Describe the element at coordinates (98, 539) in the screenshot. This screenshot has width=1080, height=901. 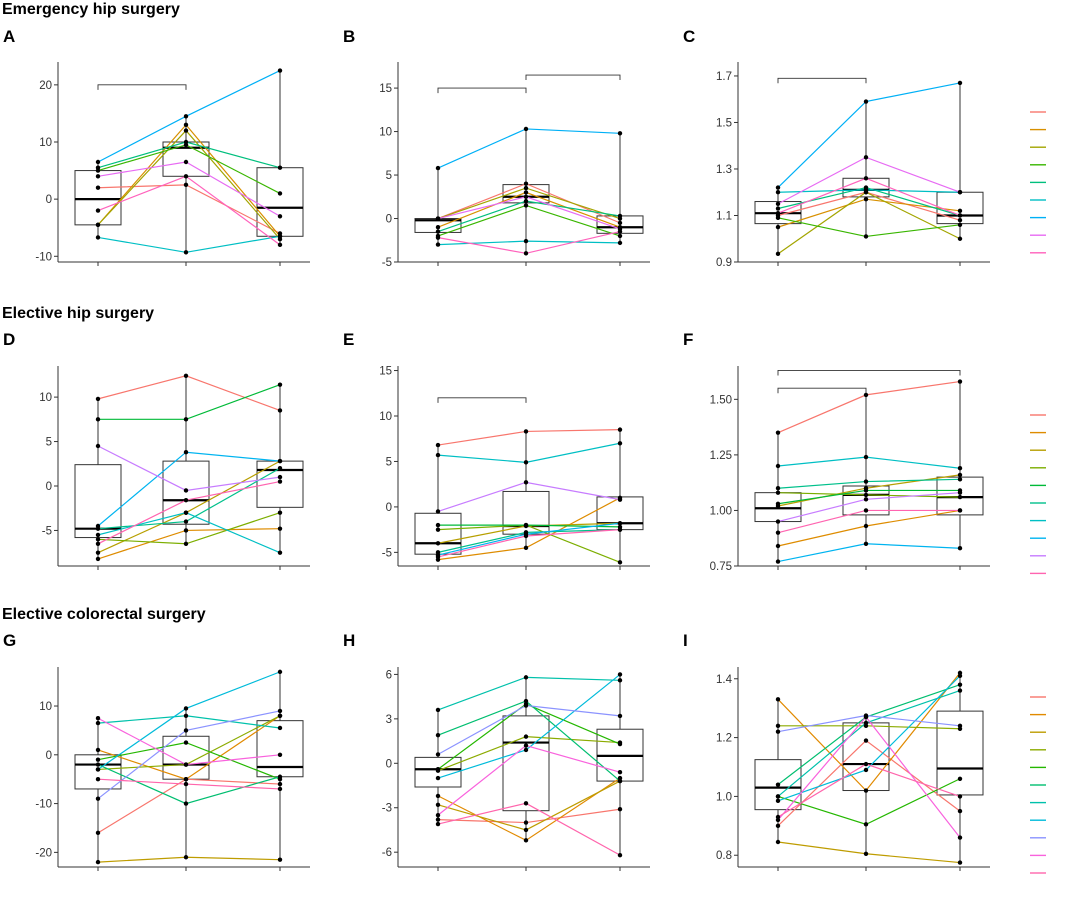
I see `data-point-h2` at that location.